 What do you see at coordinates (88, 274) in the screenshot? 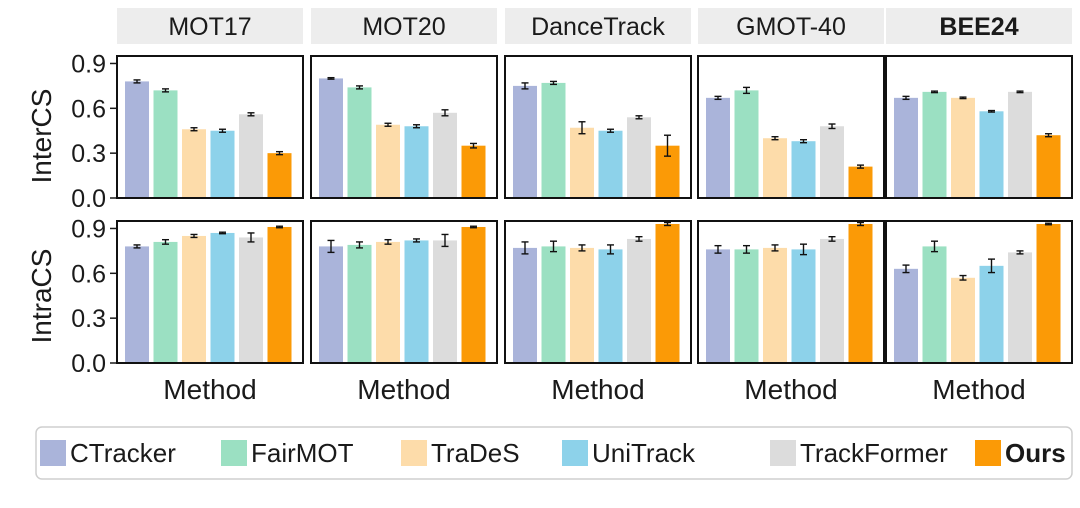
I see `y-tick-label: 0.6` at bounding box center [88, 274].